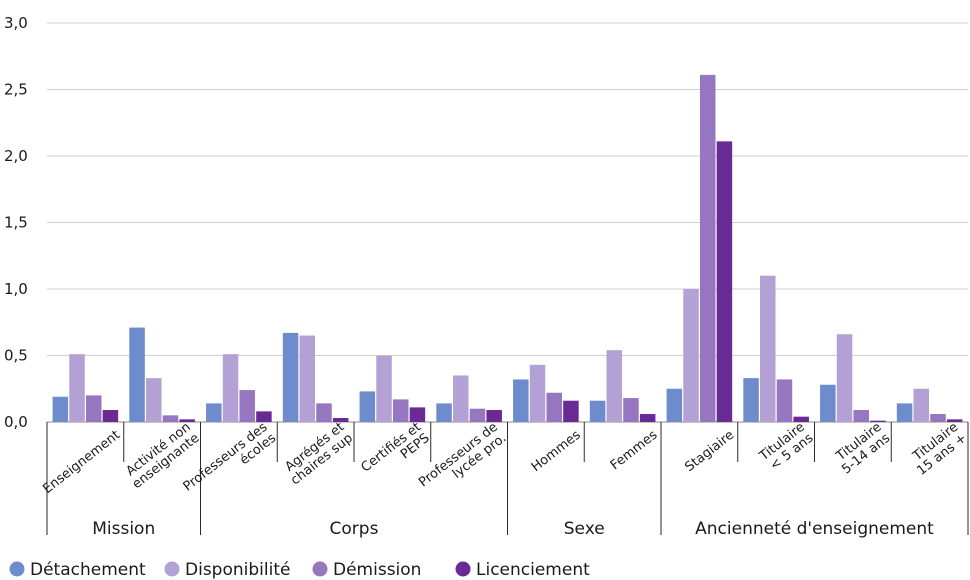  I want to click on category-label: Stagiaire, so click(709, 451).